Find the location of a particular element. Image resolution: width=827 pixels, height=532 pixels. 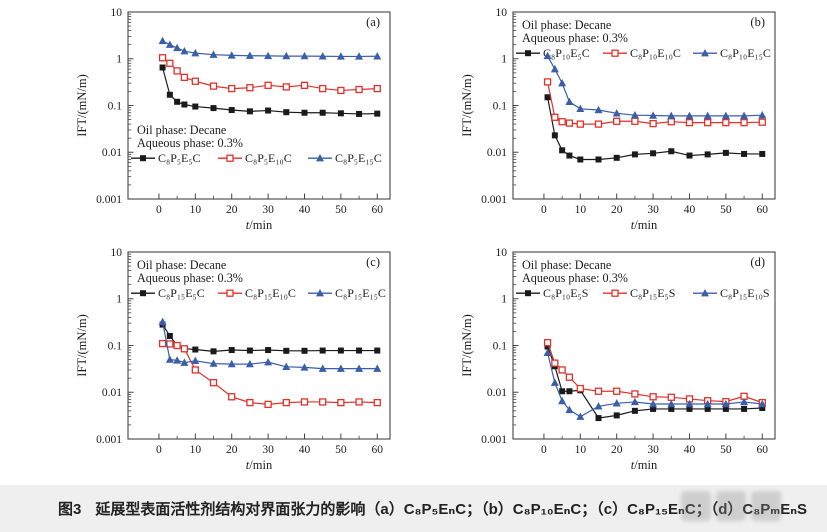

series-C₈P₁₅E₁₀C is located at coordinates (269, 374).